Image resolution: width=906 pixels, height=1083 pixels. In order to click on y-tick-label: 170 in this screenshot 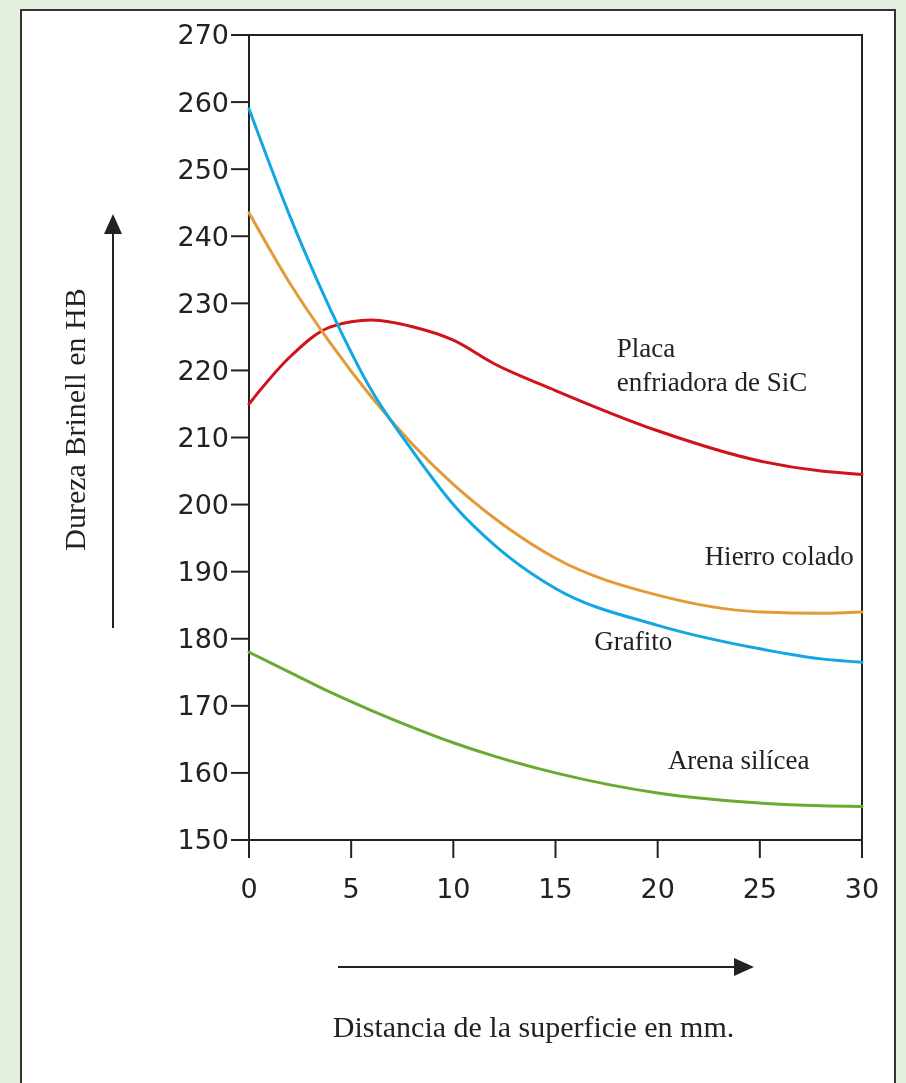, I will do `click(203, 706)`.